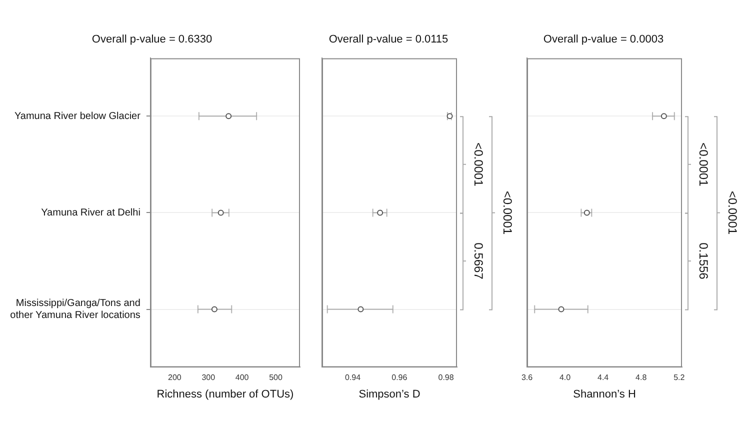  Describe the element at coordinates (680, 377) in the screenshot. I see `x-tick-label: 5.2` at that location.